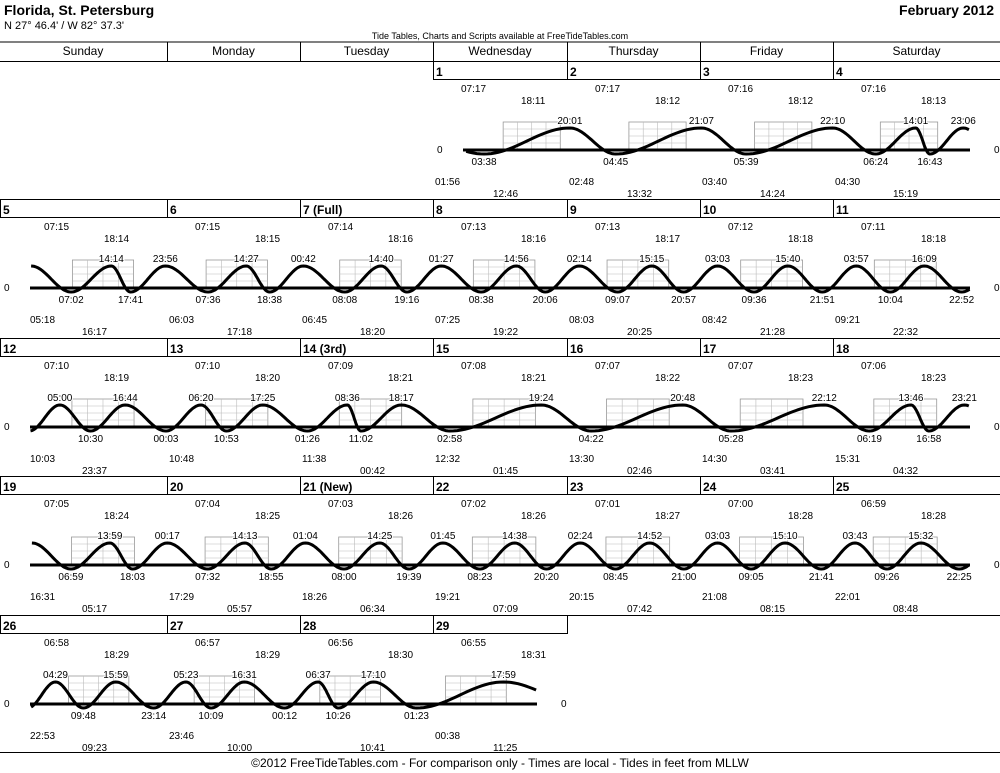  I want to click on high-tide-label: 14:27, so click(246, 259).